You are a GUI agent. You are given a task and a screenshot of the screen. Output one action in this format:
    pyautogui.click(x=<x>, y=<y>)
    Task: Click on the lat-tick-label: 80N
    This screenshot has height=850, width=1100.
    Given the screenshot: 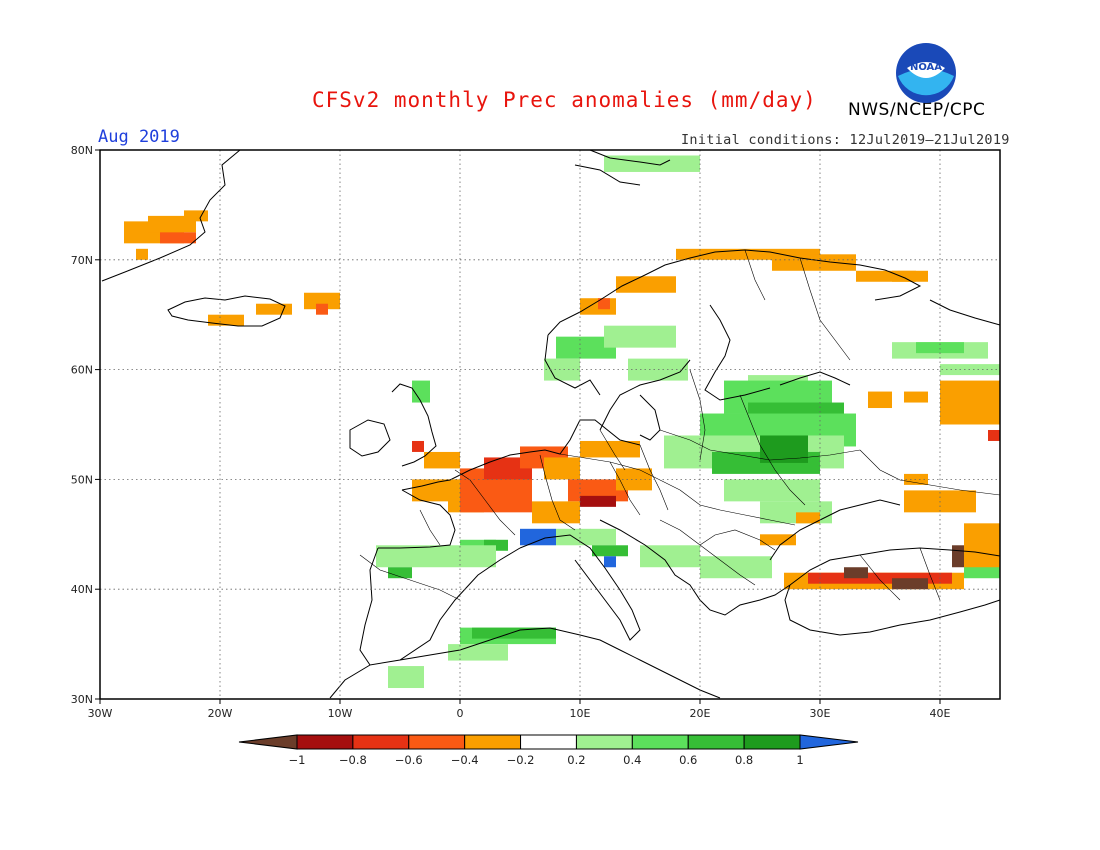 What is the action you would take?
    pyautogui.click(x=82, y=150)
    